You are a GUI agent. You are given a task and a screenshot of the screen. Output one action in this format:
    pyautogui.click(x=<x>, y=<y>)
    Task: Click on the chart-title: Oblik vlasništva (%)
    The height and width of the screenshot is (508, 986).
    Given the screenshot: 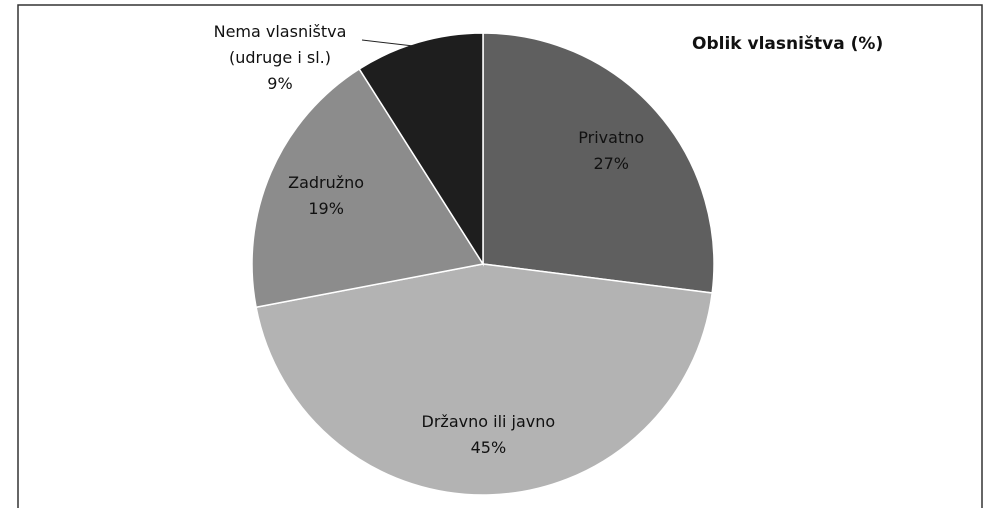 What is the action you would take?
    pyautogui.click(x=788, y=44)
    